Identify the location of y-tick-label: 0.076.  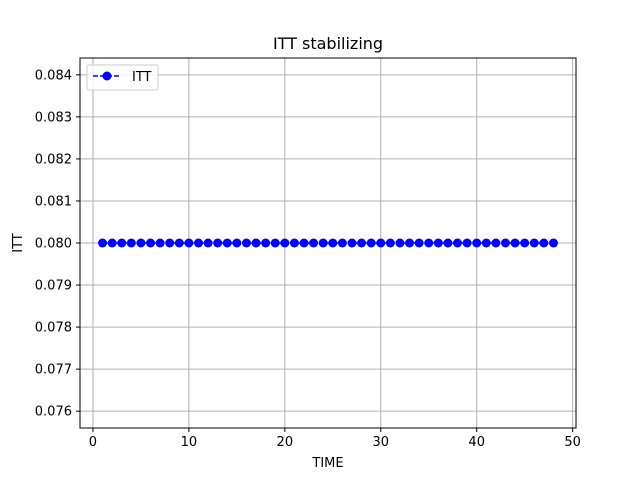
(53, 412).